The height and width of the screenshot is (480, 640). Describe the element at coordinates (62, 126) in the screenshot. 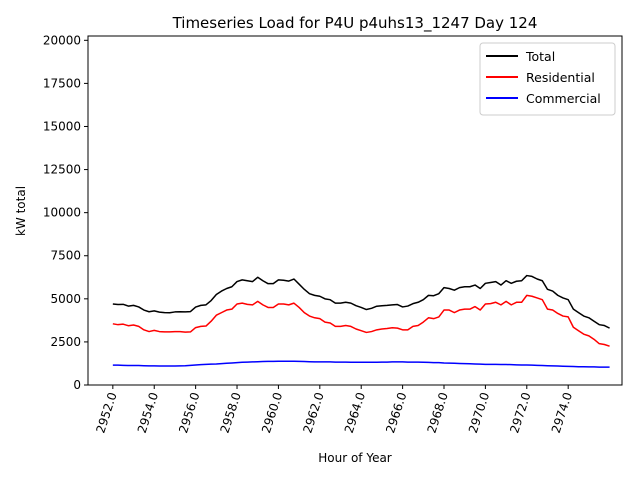

I see `y-tick-label: 15000` at that location.